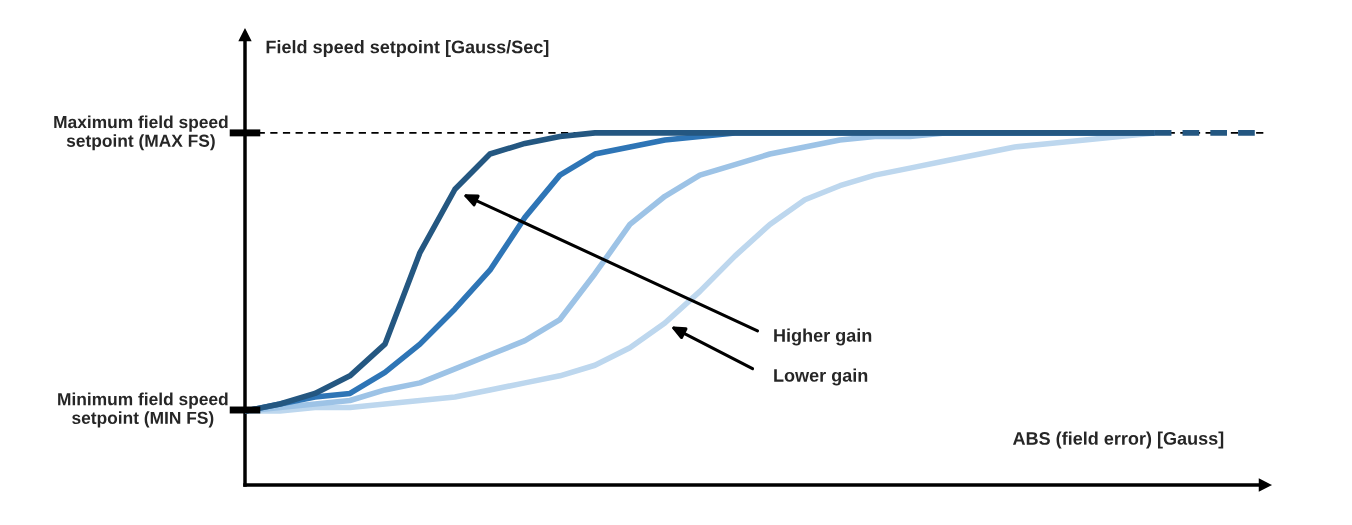  Describe the element at coordinates (407, 48) in the screenshot. I see `y-axis-title: Field speed setpoint [Gauss/Sec]` at that location.